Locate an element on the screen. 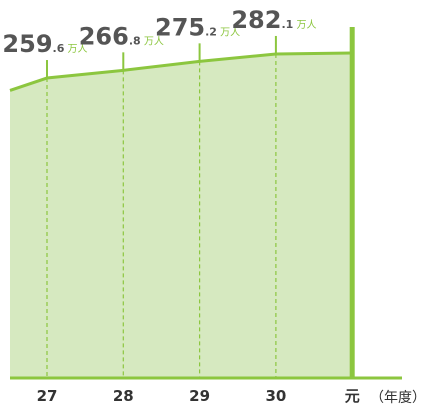 Image resolution: width=428 pixels, height=407 pixels. value-label: 259.6 万人 is located at coordinates (44, 44).